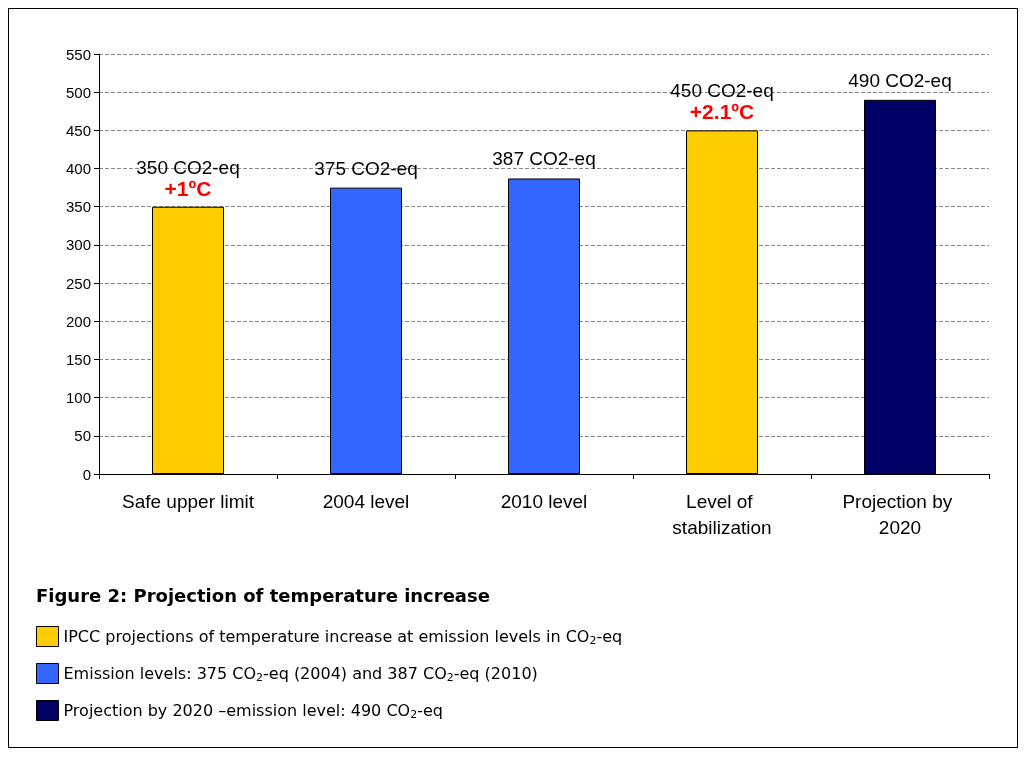  What do you see at coordinates (78, 169) in the screenshot?
I see `y-tick-label: 400` at bounding box center [78, 169].